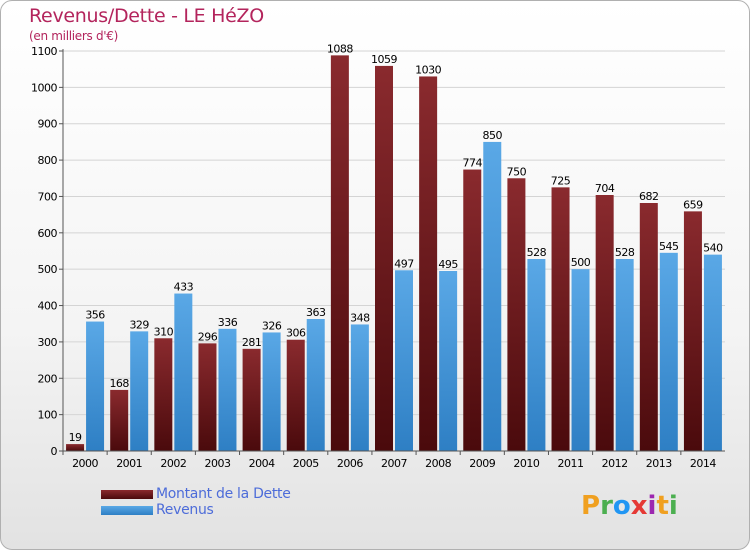 This screenshot has height=550, width=750. Describe the element at coordinates (95, 315) in the screenshot. I see `bar-revenus-label: 356` at that location.